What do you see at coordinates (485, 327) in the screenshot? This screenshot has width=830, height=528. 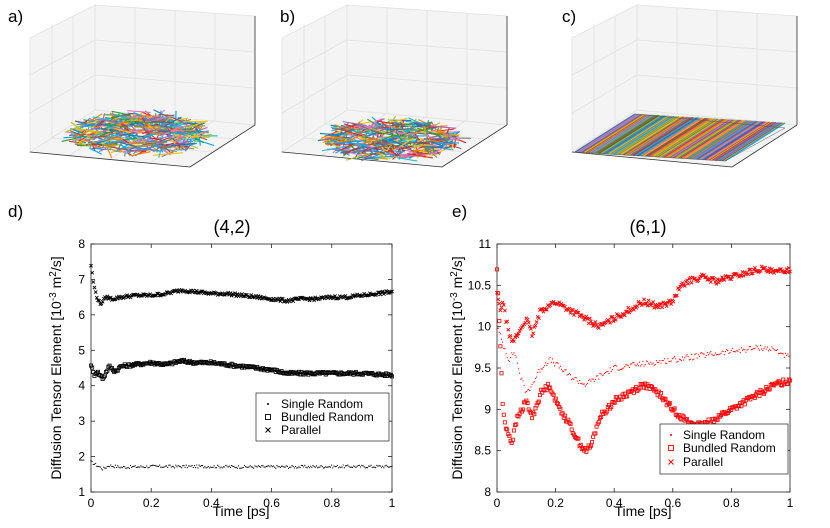 I see `y-tick-label: 10` at bounding box center [485, 327].